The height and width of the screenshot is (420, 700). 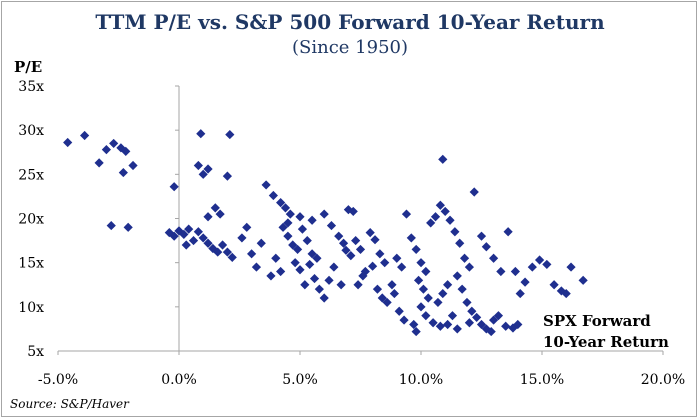 I want to click on x-tick-label: 5.0%, so click(x=300, y=380).